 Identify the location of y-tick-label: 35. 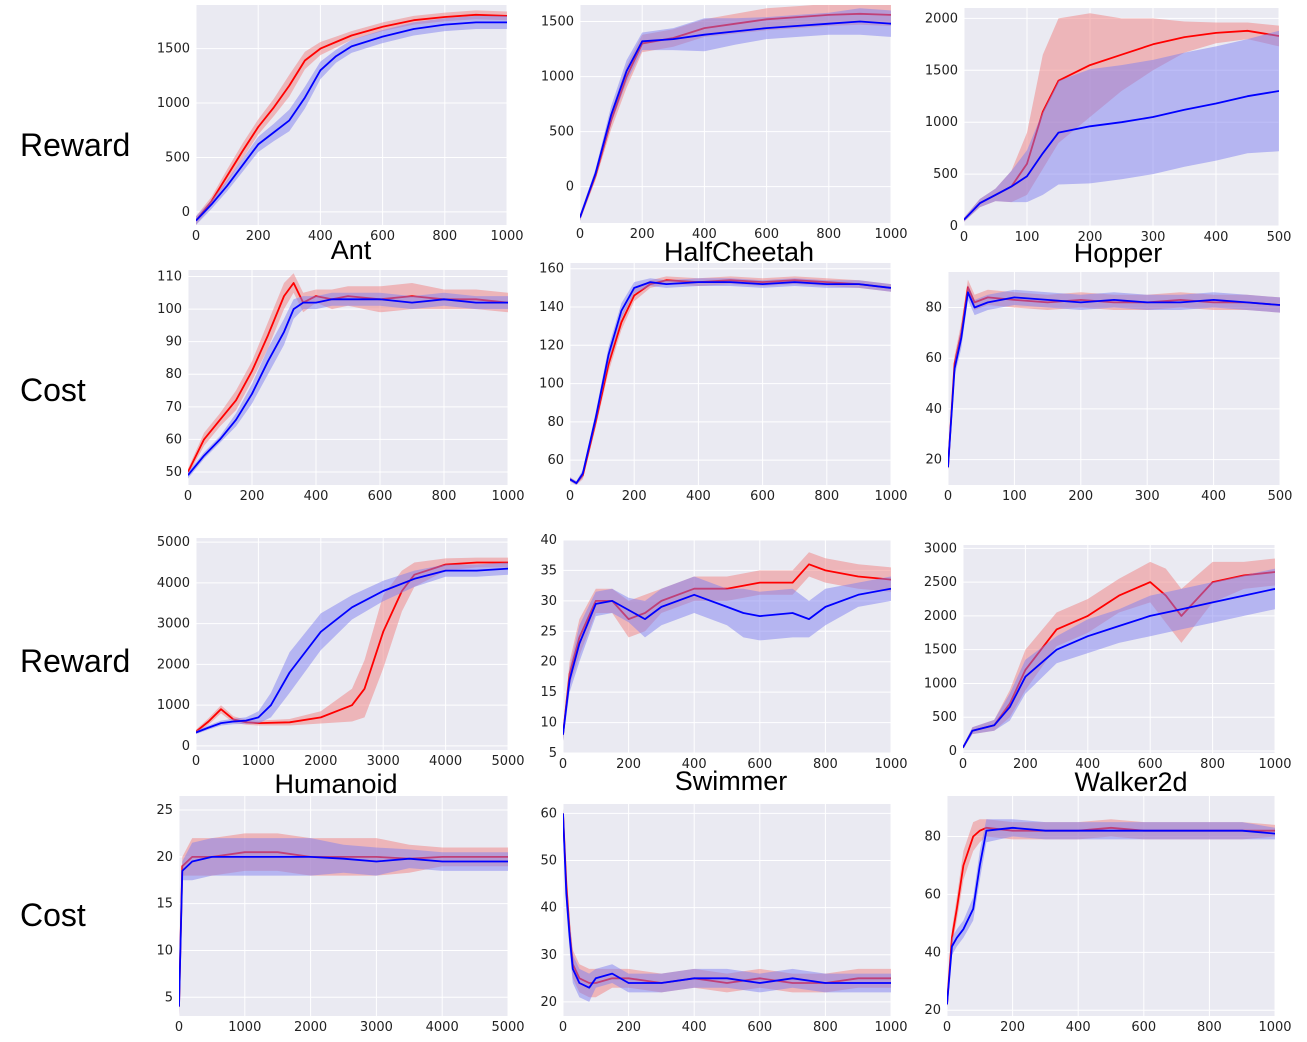
(548, 570).